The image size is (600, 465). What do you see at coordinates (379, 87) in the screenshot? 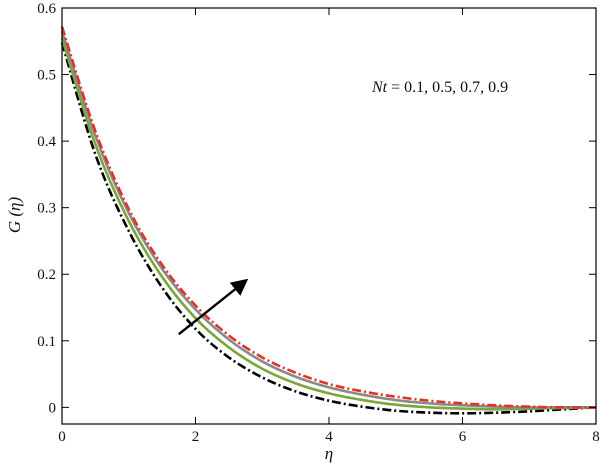
I see `annotation-var: Nt` at bounding box center [379, 87].